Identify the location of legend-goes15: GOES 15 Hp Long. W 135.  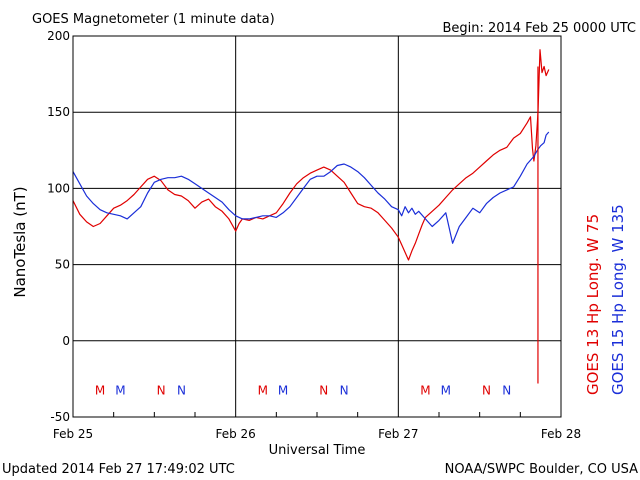
(618, 299).